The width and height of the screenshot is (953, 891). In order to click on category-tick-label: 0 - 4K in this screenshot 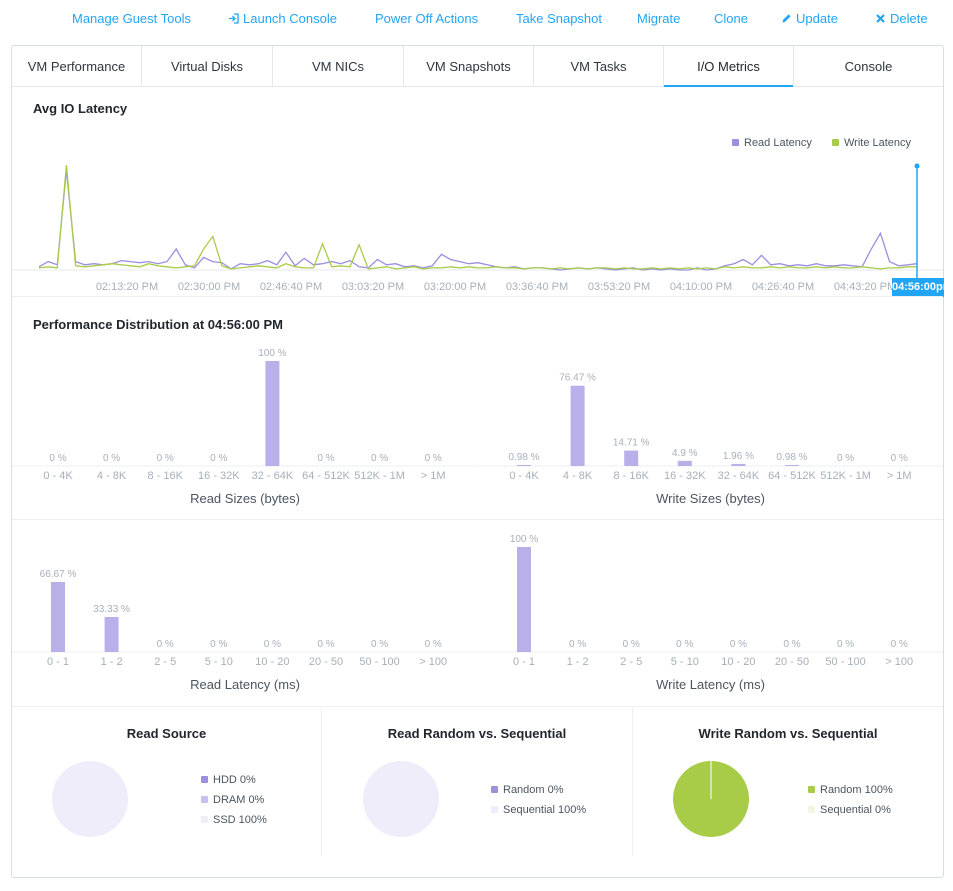, I will do `click(58, 476)`.